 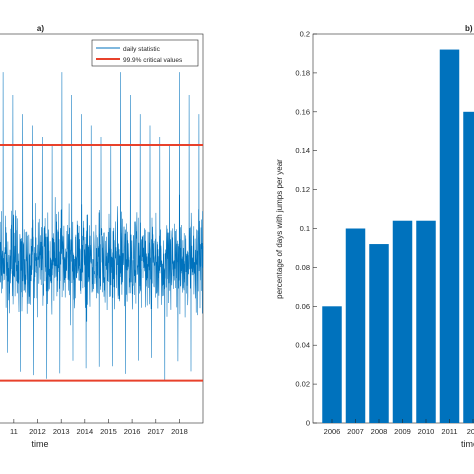 What do you see at coordinates (84, 431) in the screenshot?
I see `x-tick-label-2014: 2014` at bounding box center [84, 431].